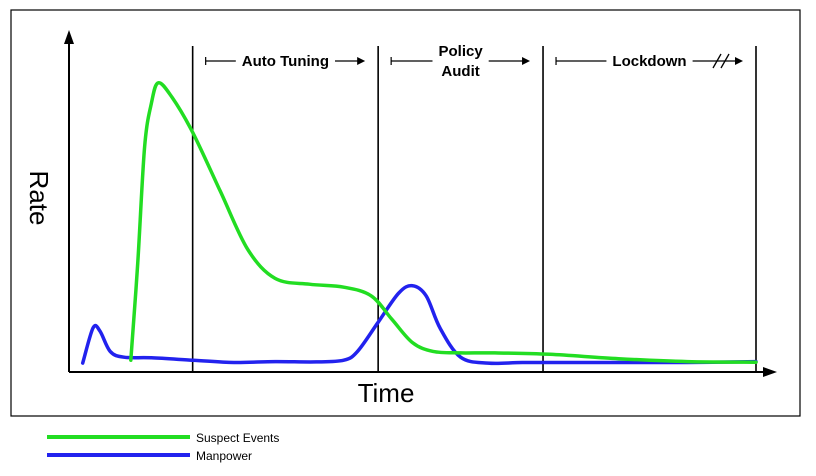 The image size is (816, 476). I want to click on x-axis-arrow-icon, so click(770, 372).